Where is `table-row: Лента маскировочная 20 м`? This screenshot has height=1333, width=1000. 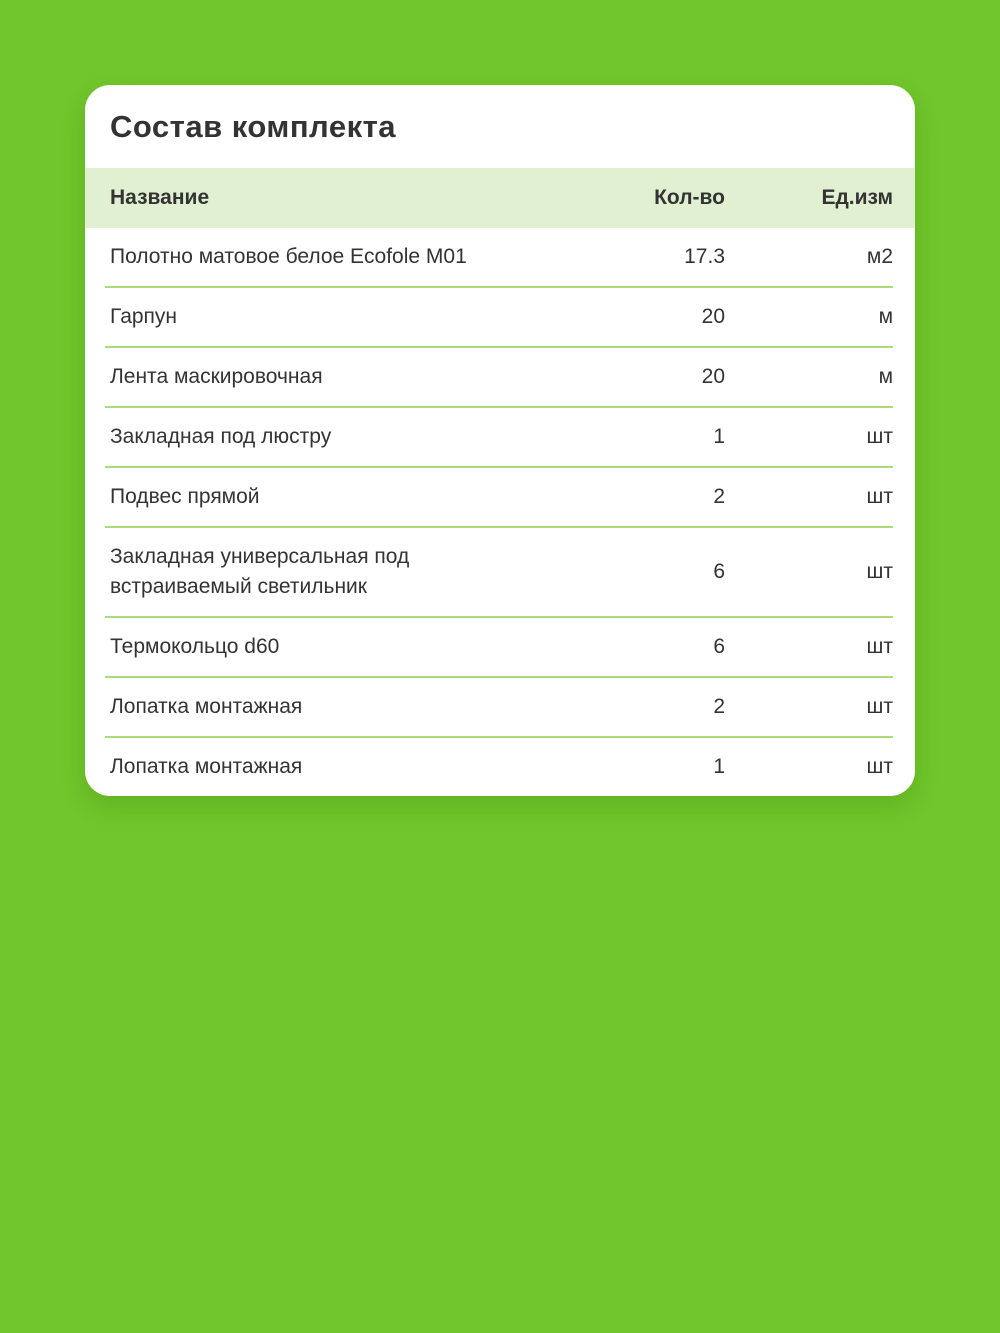 table-row: Лента маскировочная 20 м is located at coordinates (499, 378).